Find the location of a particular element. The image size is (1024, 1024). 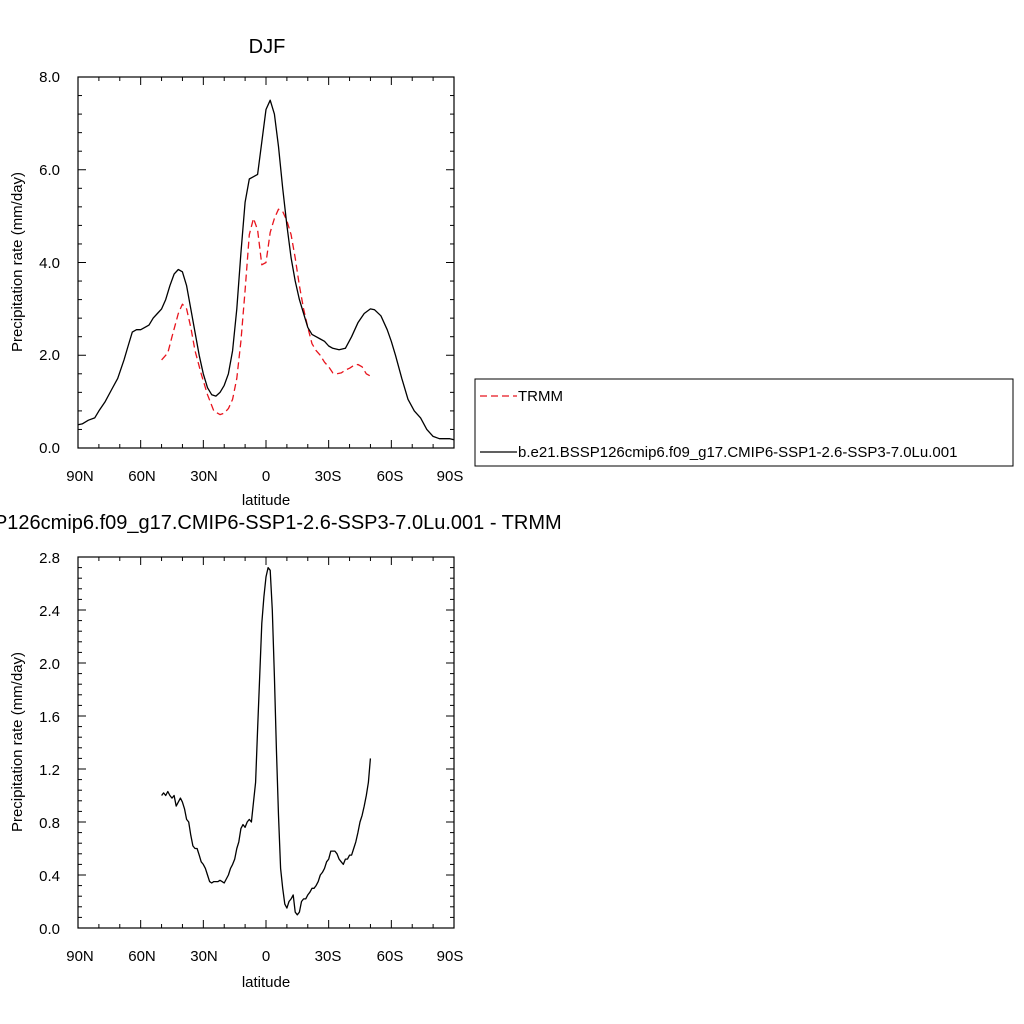

legend-label-trmm: TRMM is located at coordinates (540, 396).